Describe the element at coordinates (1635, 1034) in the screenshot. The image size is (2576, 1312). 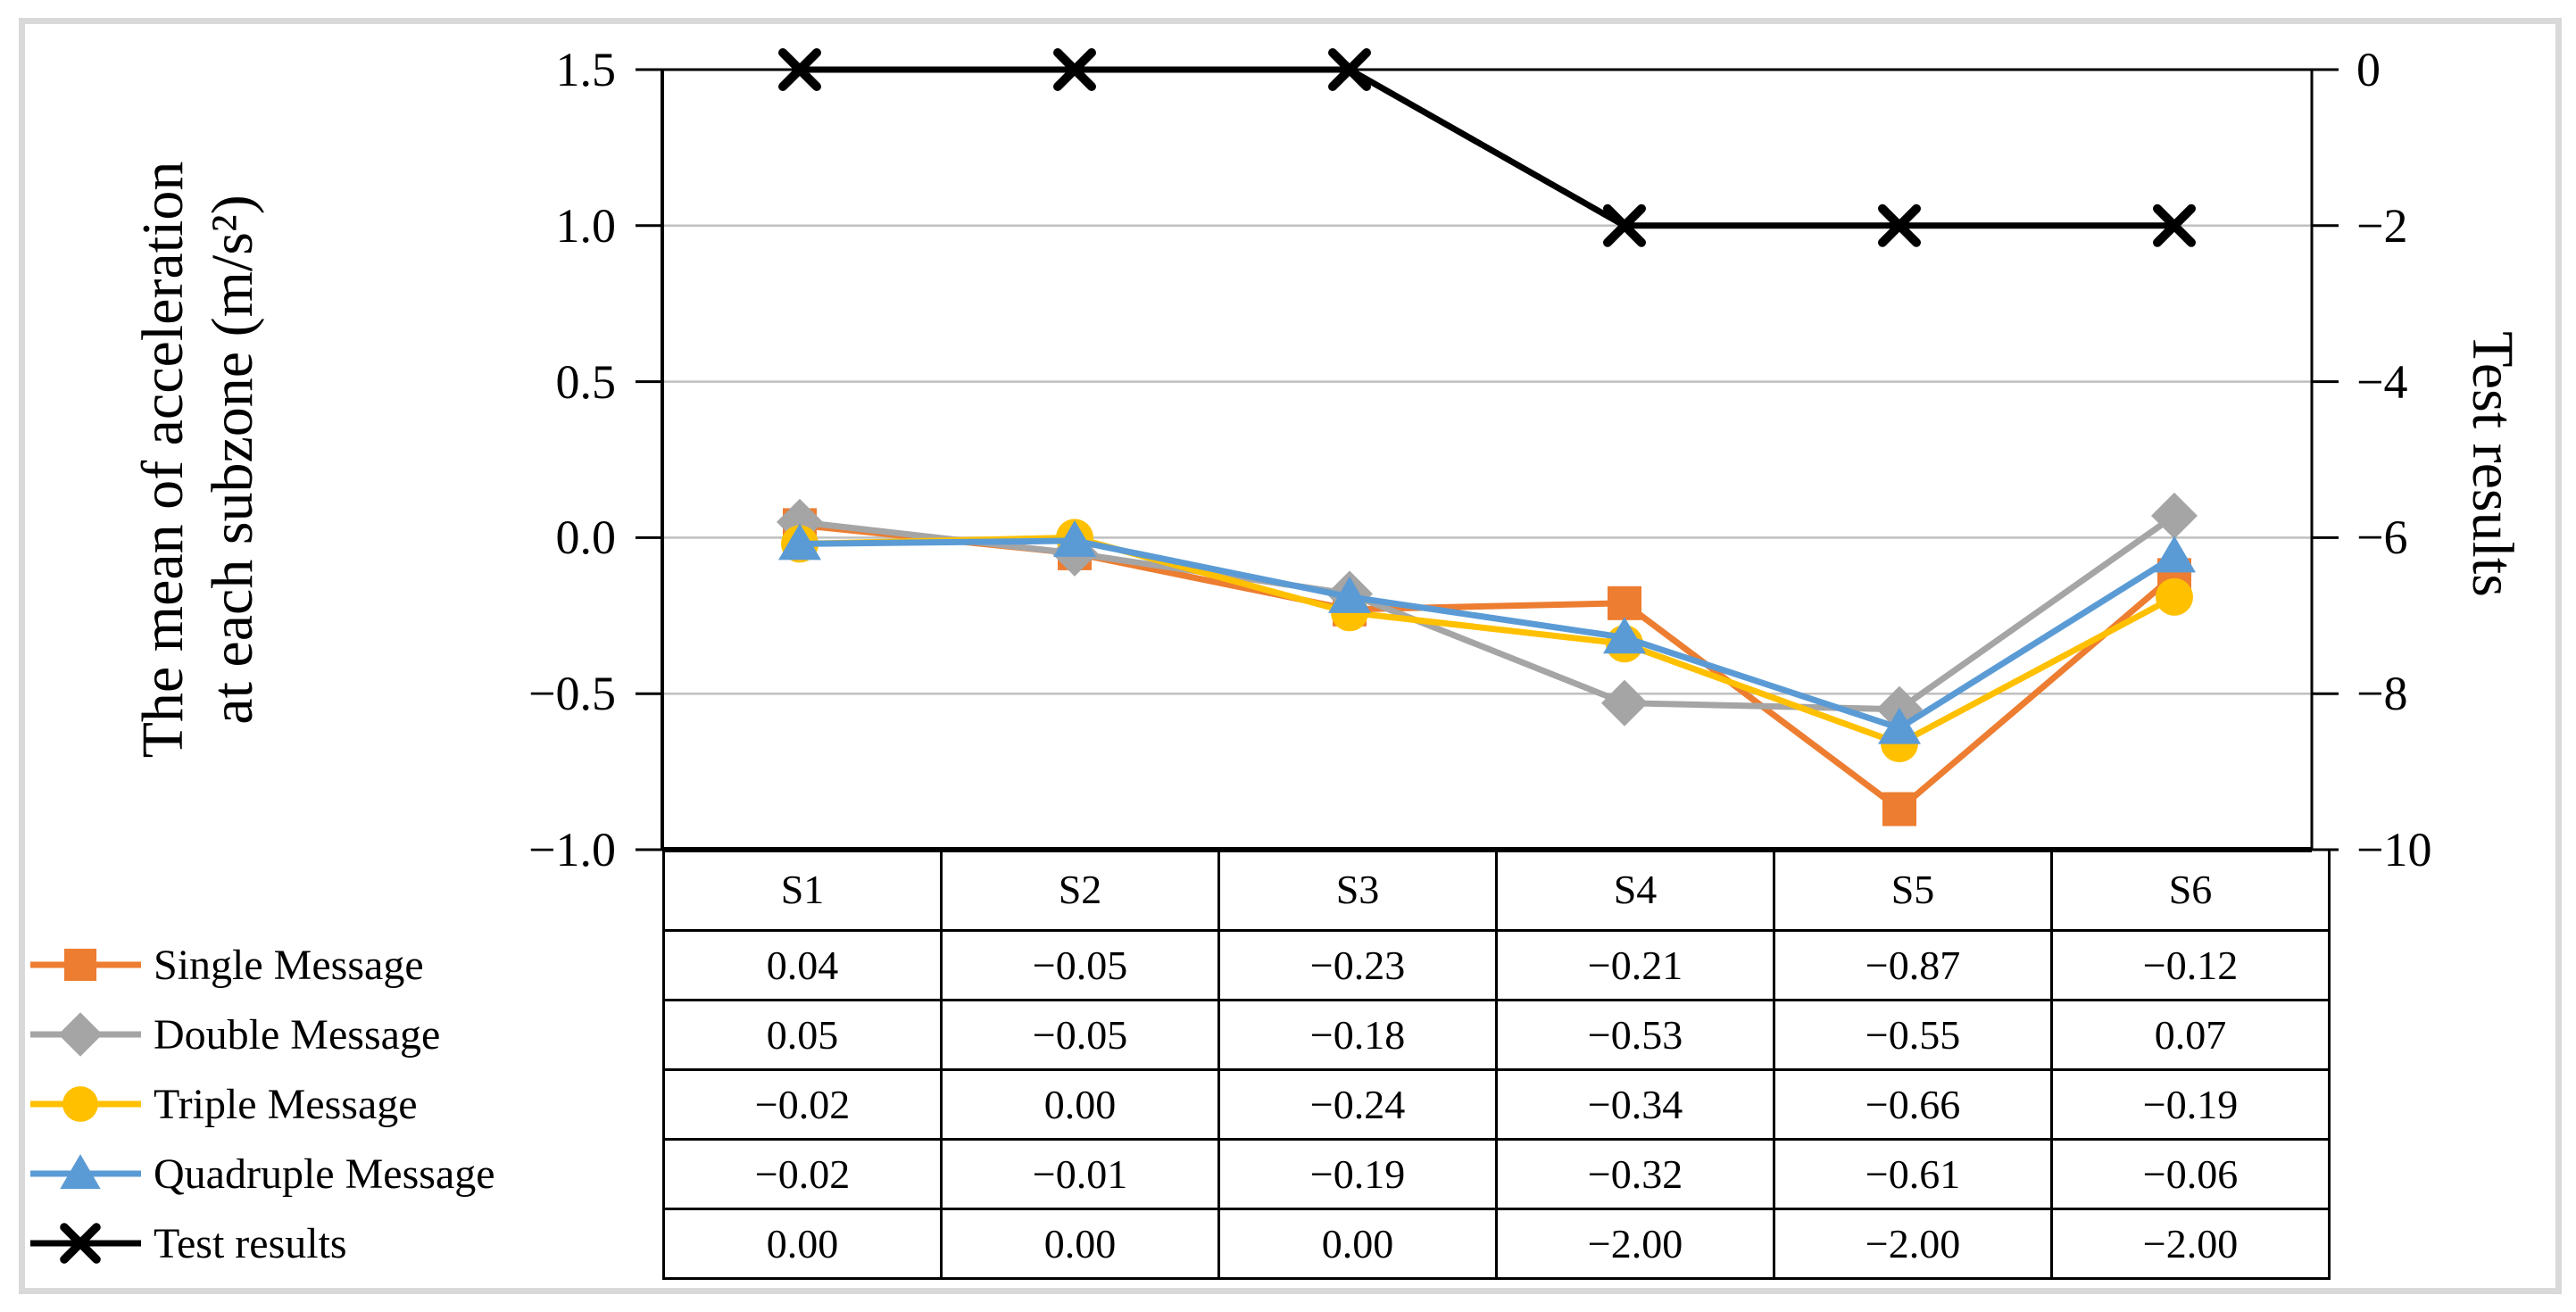
I see `table-cell: −0.53` at that location.